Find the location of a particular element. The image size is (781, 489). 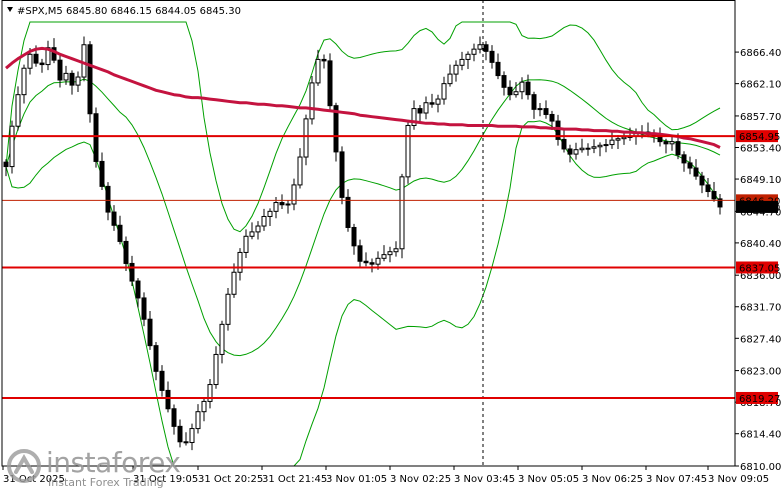

collapse-arrow-icon is located at coordinates (10, 9).